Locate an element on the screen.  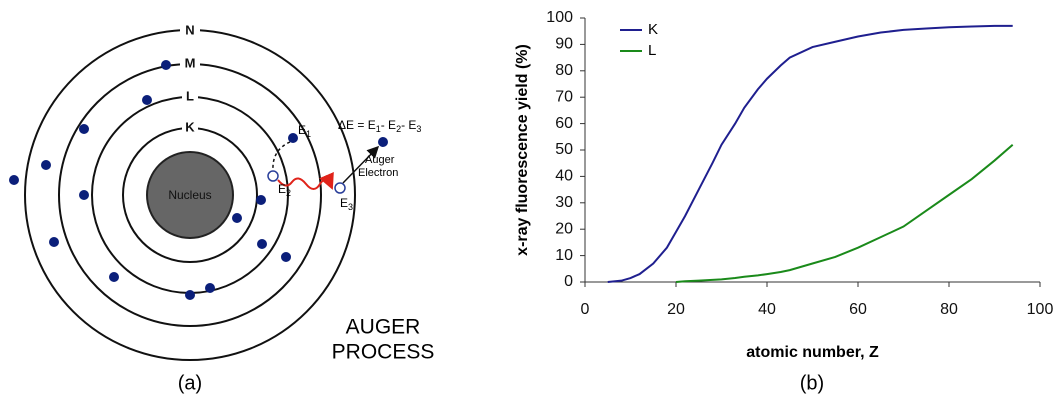
nucleus-label: Nucleus is located at coordinates (189, 195).